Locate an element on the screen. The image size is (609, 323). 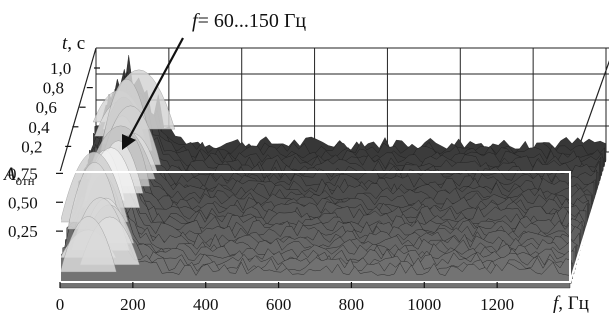
depth-tick-label: 0,4 is located at coordinates (39, 127).